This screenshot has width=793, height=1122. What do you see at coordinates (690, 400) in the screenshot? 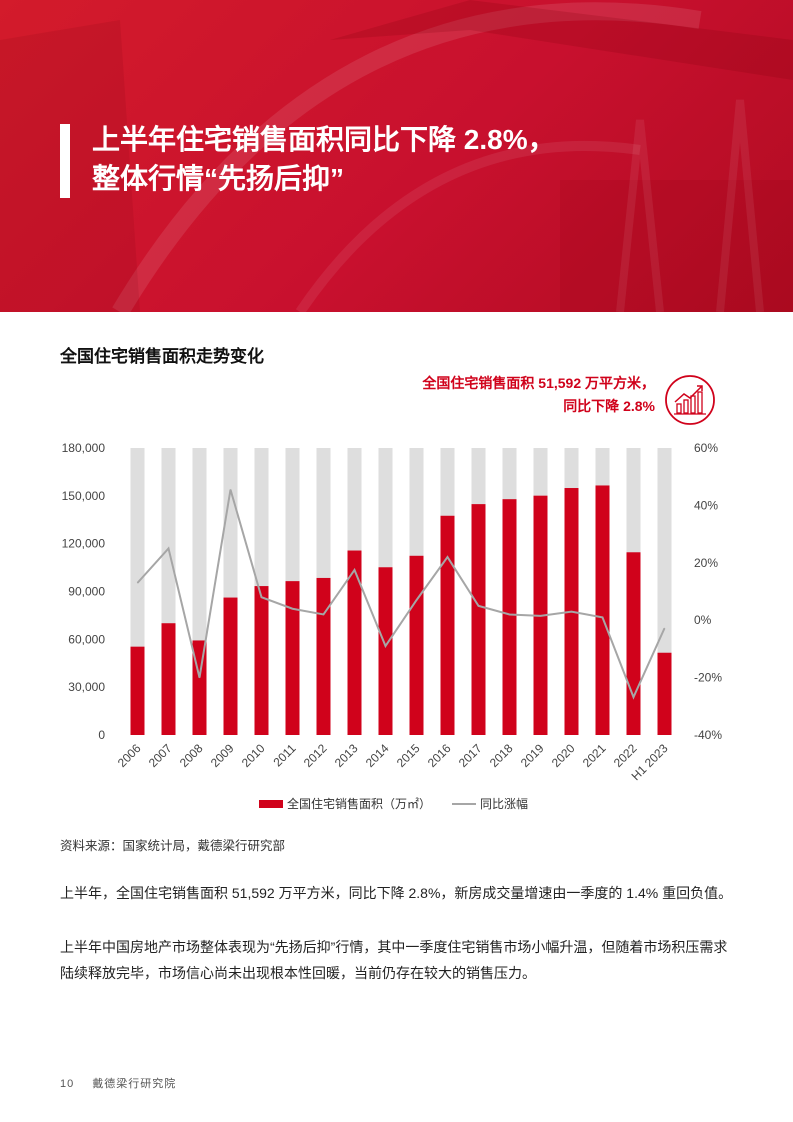
I see `growth-chart-icon` at bounding box center [690, 400].